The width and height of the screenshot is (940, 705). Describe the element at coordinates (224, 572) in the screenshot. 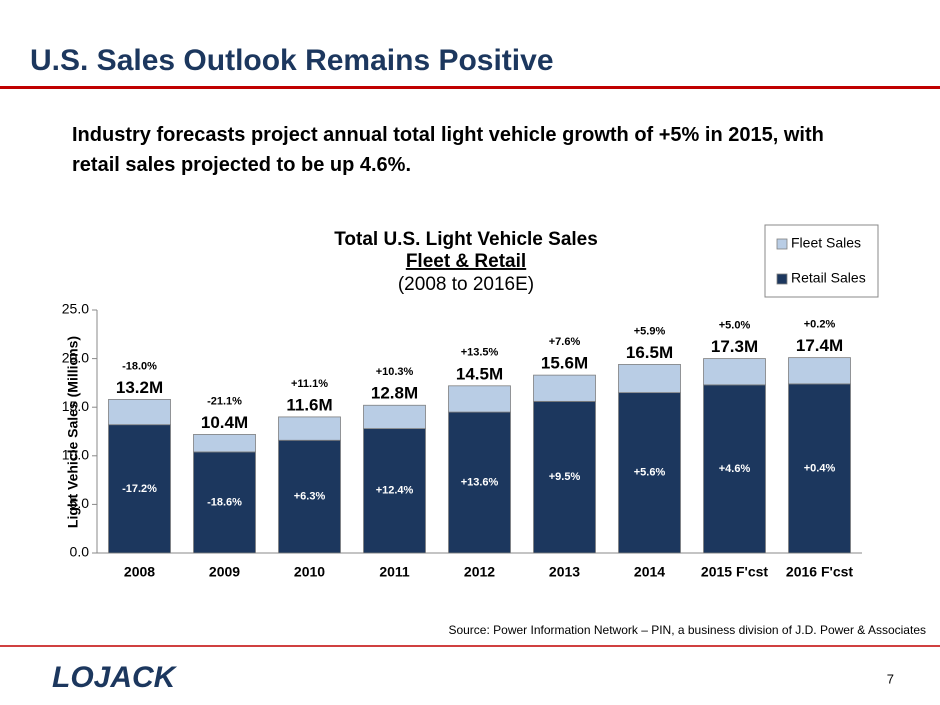

I see `x-tick-label: 2009` at that location.